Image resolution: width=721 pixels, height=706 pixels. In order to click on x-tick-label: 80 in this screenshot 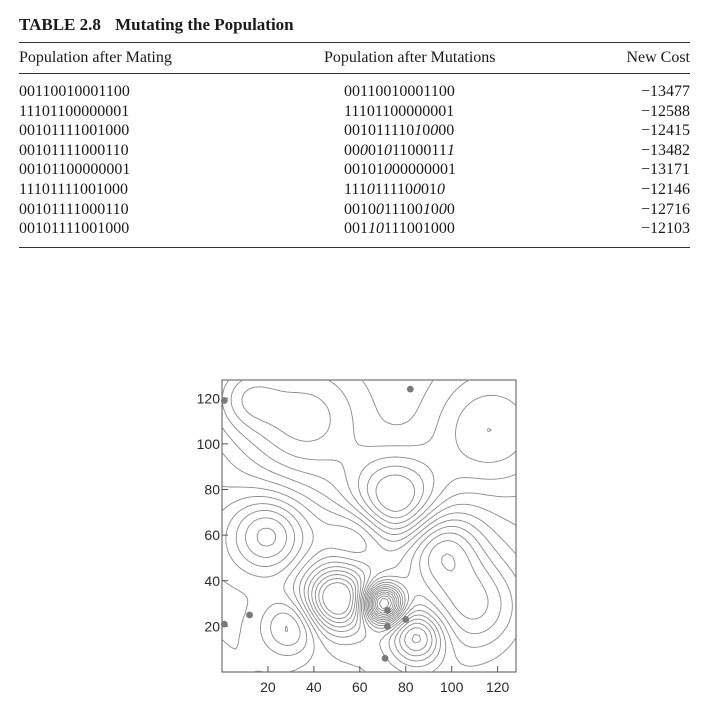, I will do `click(406, 687)`.